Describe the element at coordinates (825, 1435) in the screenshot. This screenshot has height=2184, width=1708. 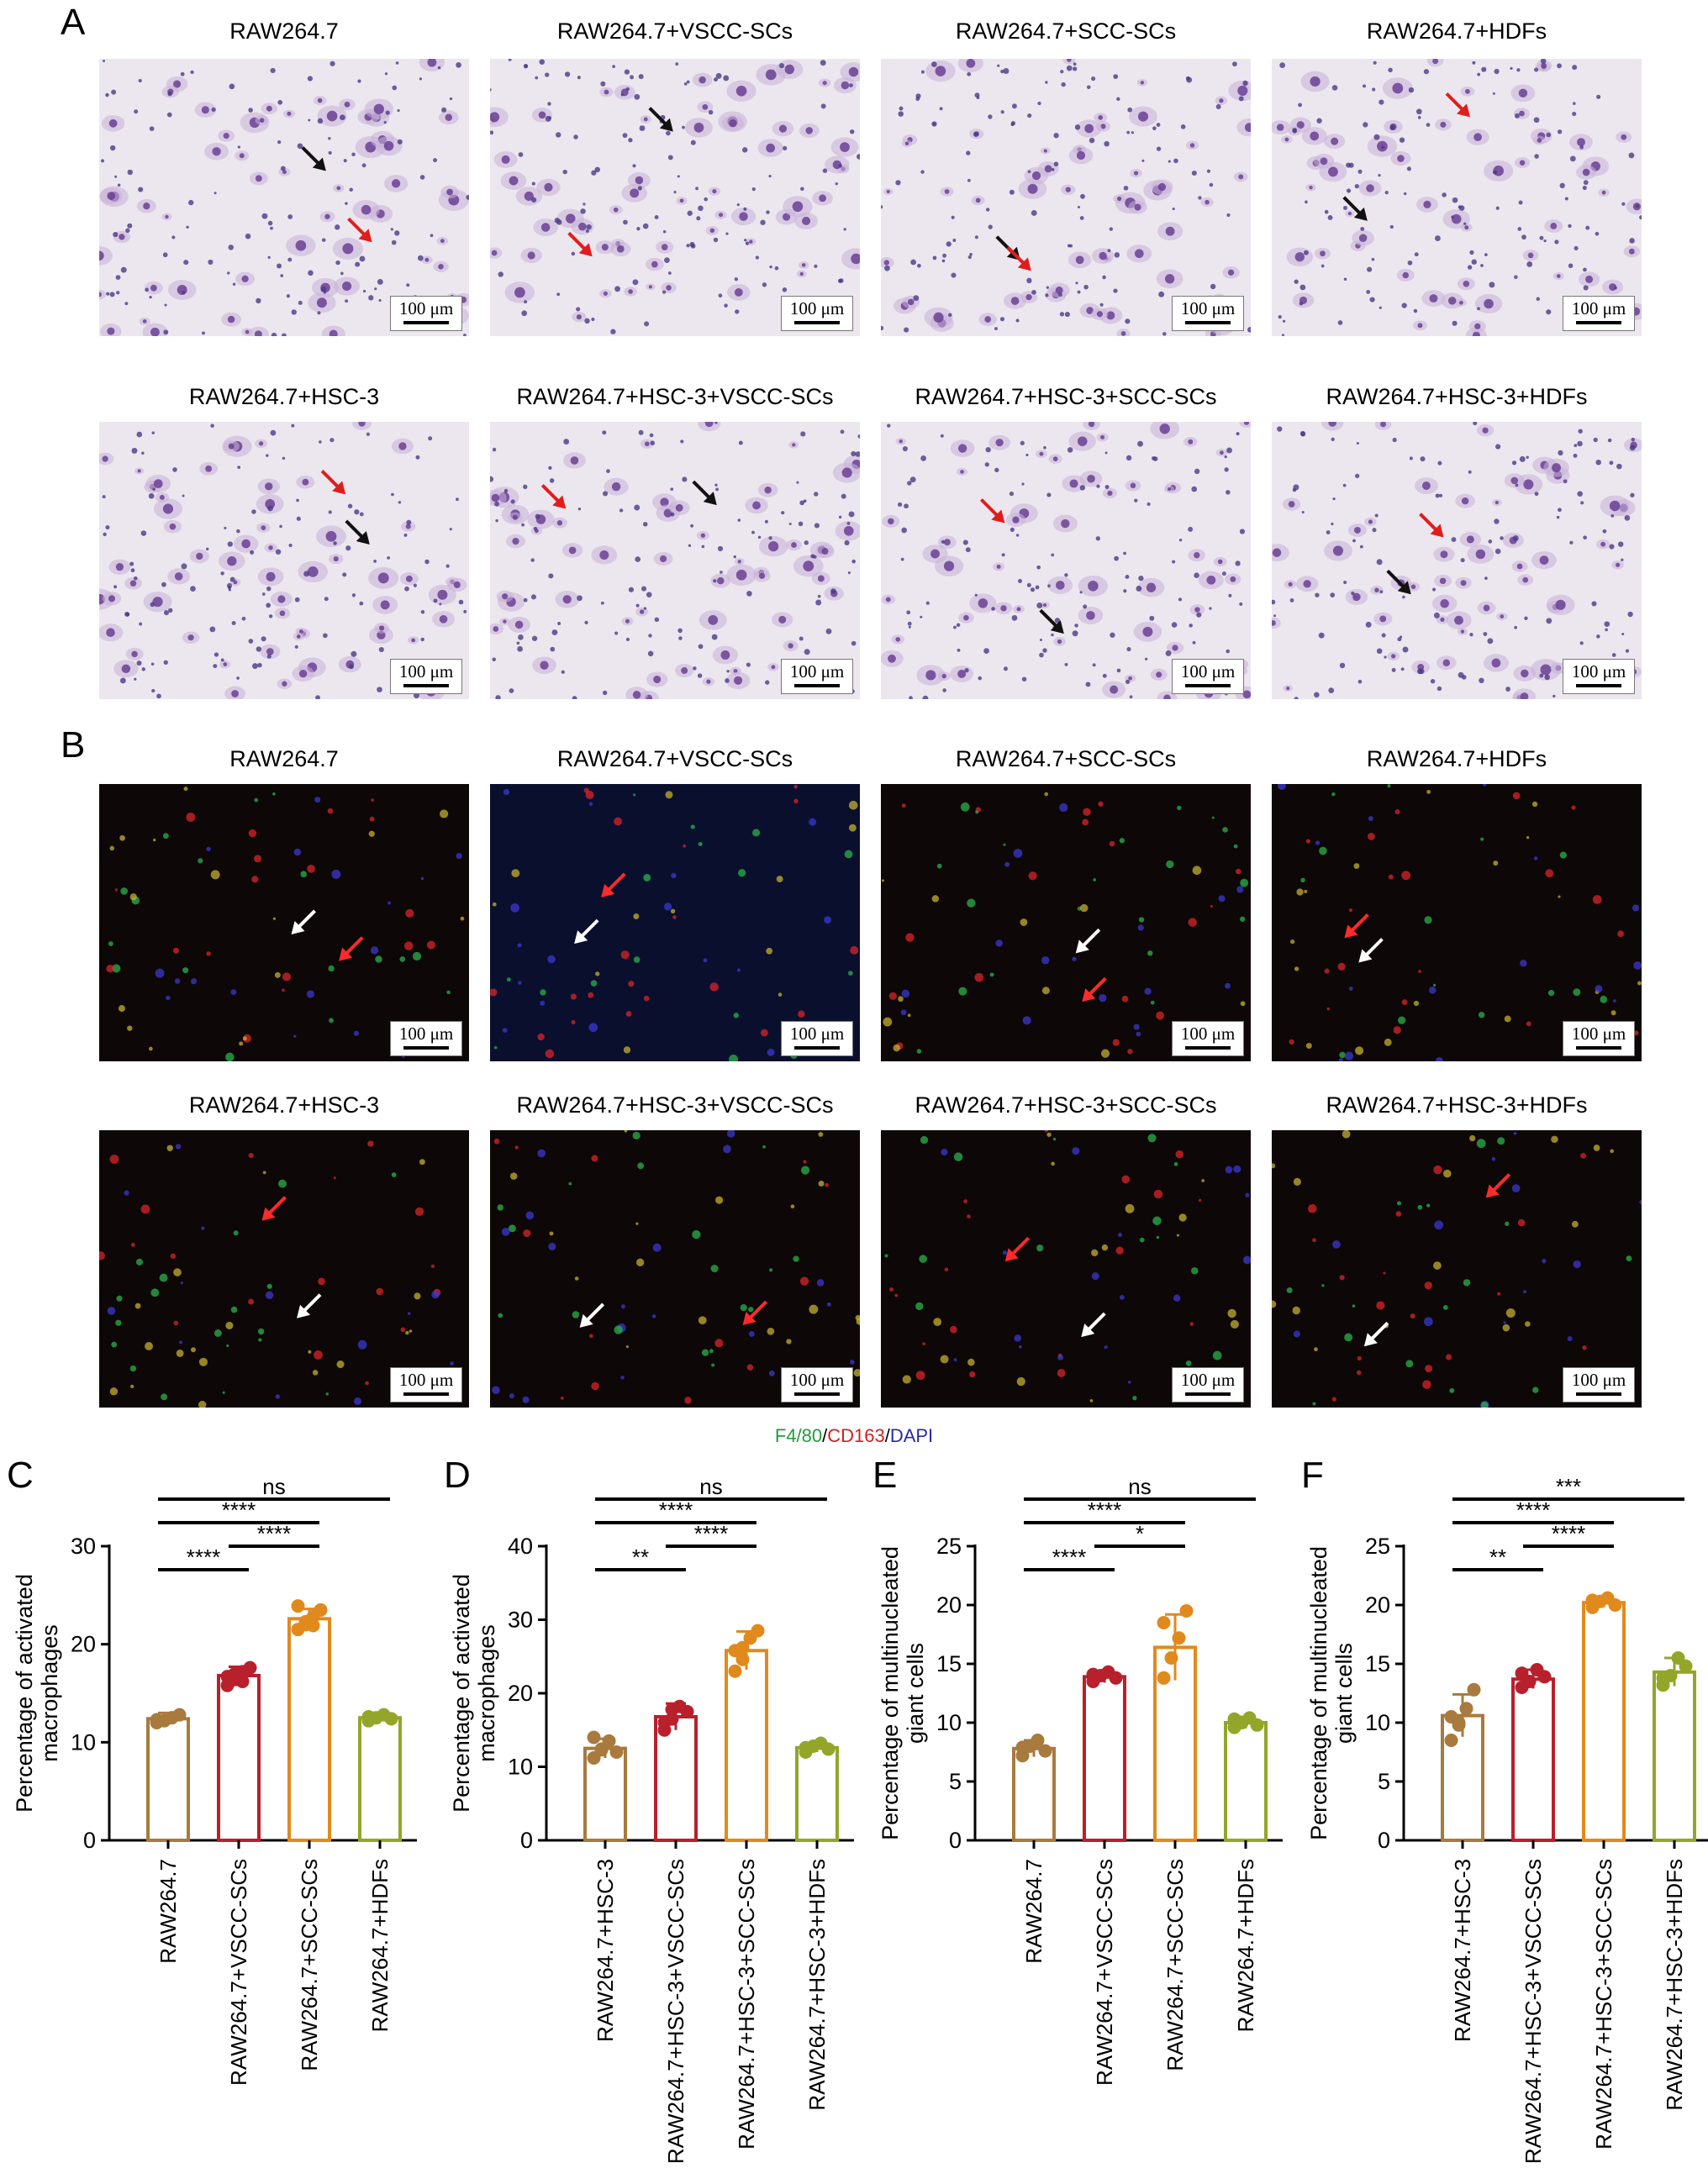
I see `legend-slash: /` at that location.